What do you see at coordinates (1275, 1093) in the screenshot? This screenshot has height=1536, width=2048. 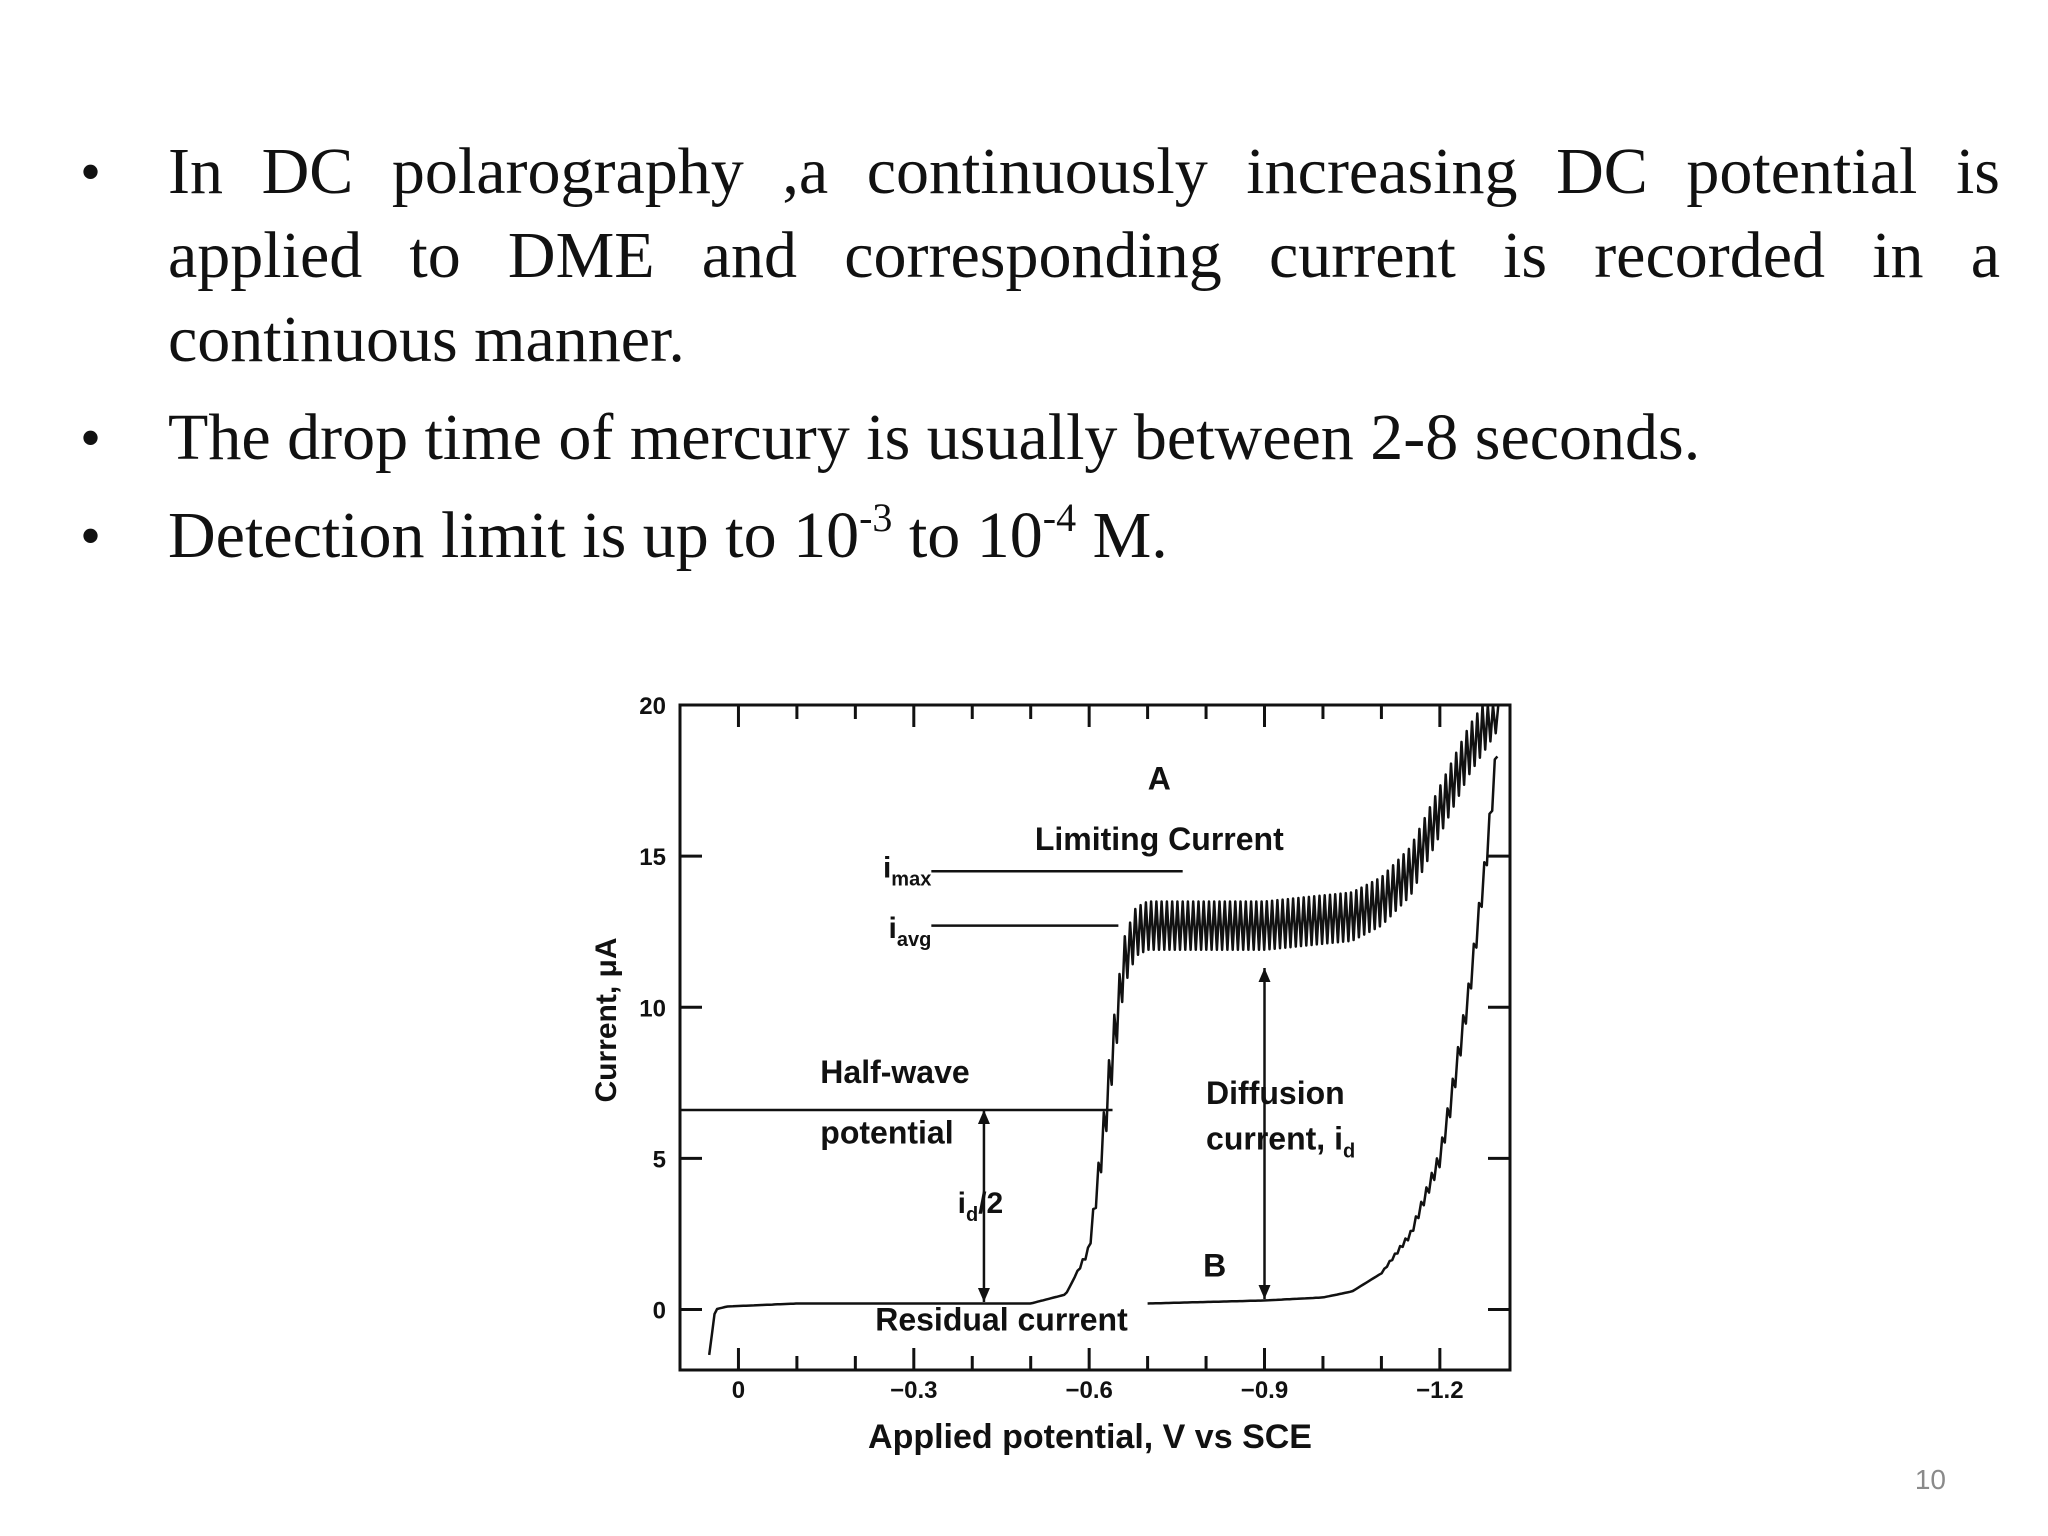 I see `diffusion-label-line1: Diffusion` at bounding box center [1275, 1093].